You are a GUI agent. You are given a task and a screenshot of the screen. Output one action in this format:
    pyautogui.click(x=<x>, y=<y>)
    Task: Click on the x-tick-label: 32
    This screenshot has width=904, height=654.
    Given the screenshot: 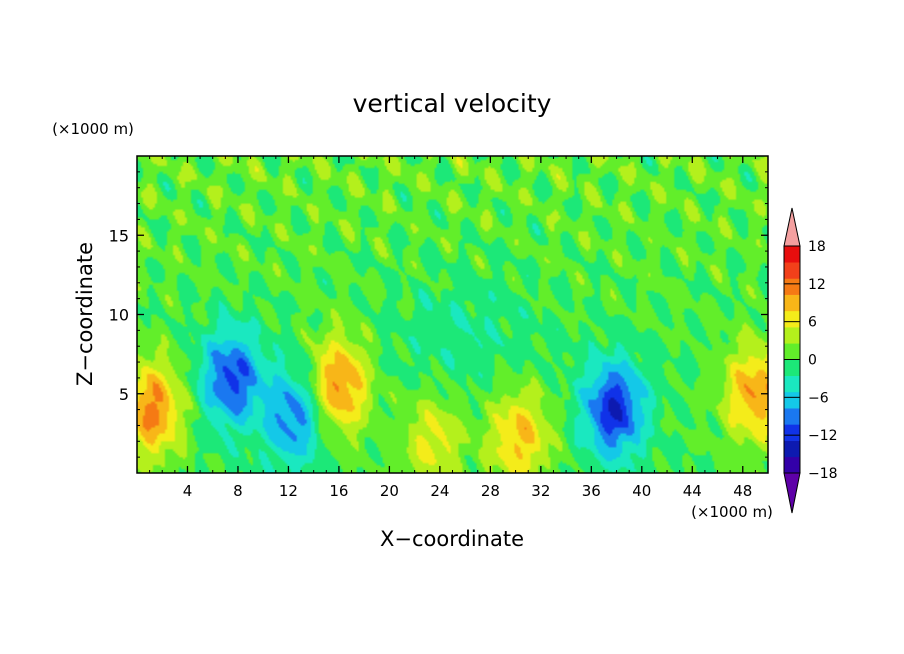 What is the action you would take?
    pyautogui.click(x=540, y=491)
    